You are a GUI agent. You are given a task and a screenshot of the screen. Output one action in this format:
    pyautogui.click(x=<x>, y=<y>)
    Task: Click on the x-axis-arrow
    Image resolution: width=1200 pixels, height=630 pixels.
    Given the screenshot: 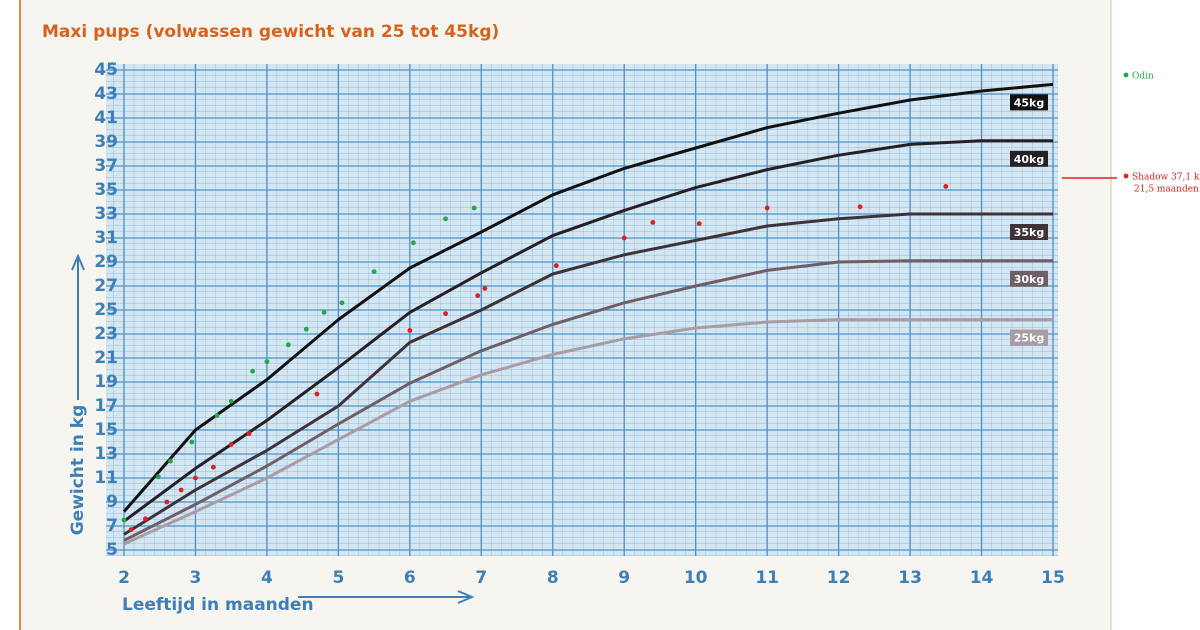 What is the action you would take?
    pyautogui.click(x=386, y=597)
    